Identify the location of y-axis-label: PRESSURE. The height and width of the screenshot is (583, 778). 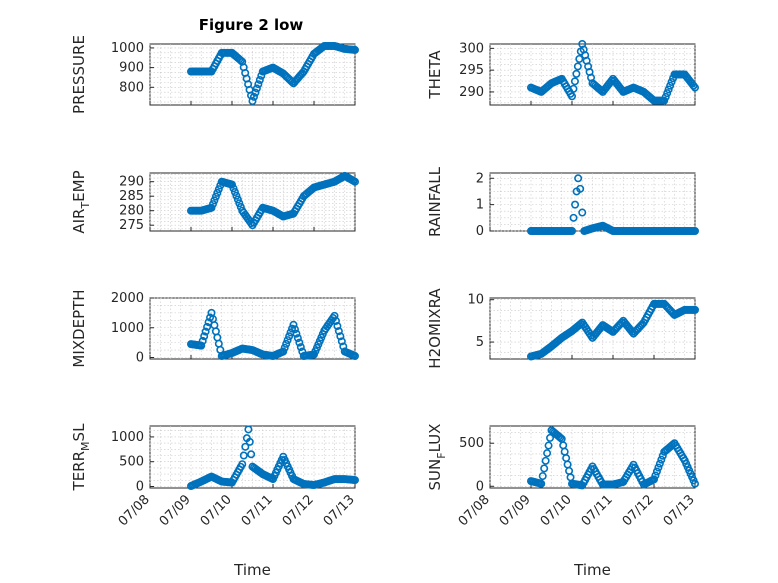
(79, 74).